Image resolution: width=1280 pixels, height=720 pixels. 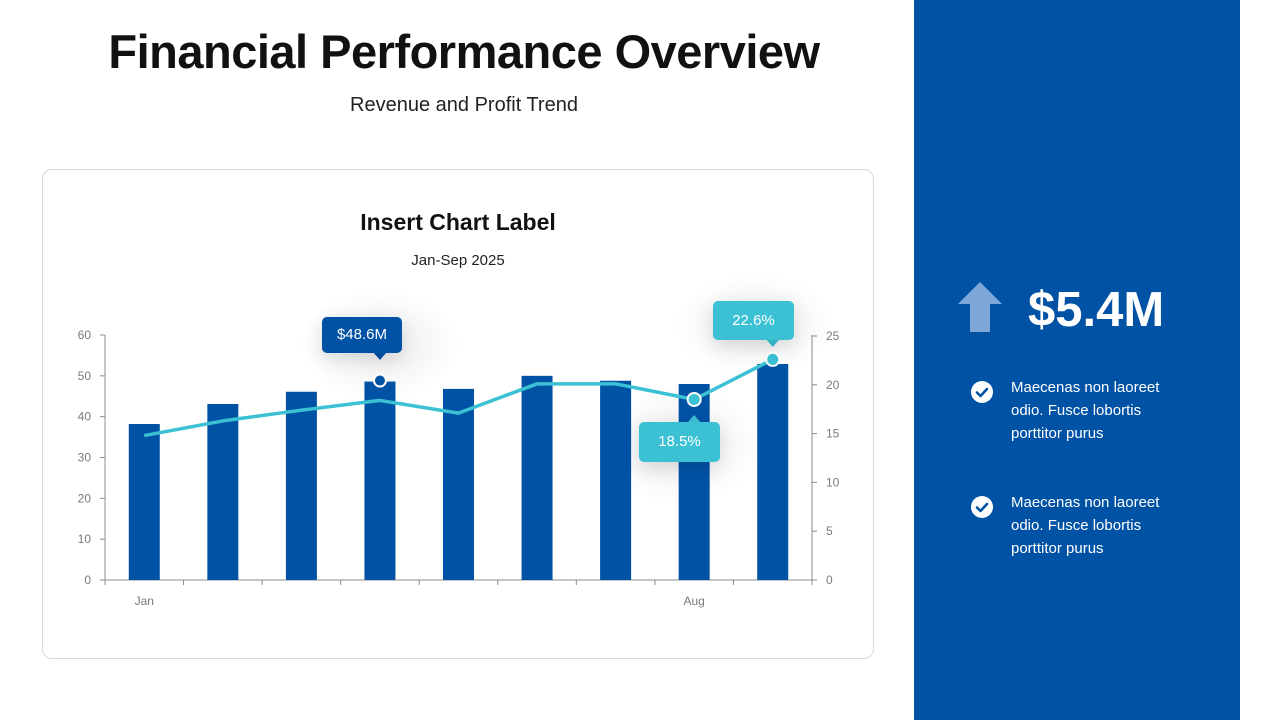 I want to click on right-y-tick-label: 15, so click(x=833, y=434).